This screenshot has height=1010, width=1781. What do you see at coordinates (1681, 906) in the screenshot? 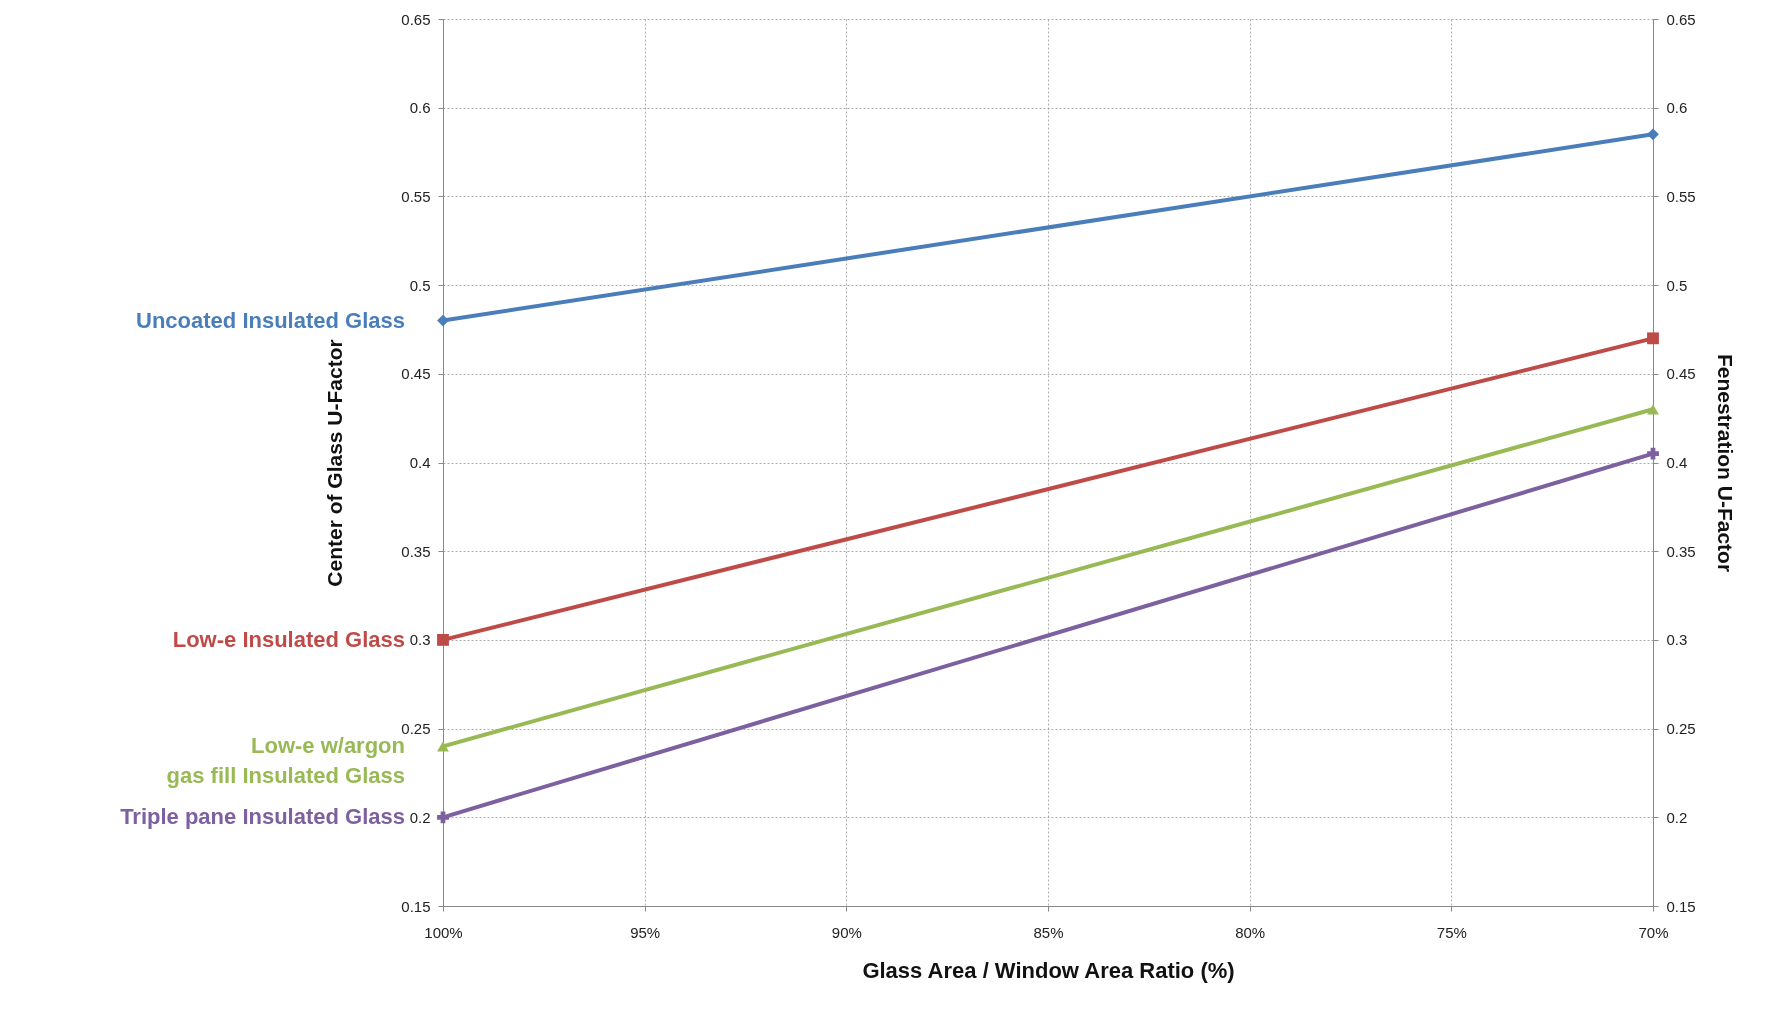
I see `y2-tick-label: 0.15` at bounding box center [1681, 906].